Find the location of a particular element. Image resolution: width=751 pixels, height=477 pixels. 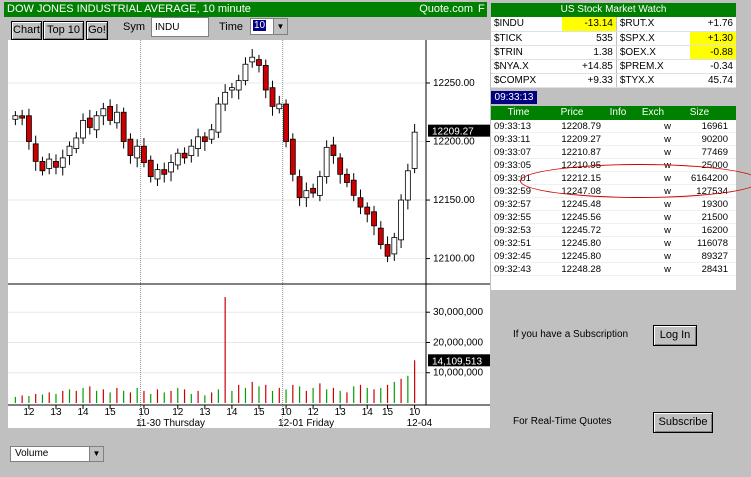

market-watch-row: $INDU -13.14 $RUT.X +1.76 is located at coordinates (613, 24).